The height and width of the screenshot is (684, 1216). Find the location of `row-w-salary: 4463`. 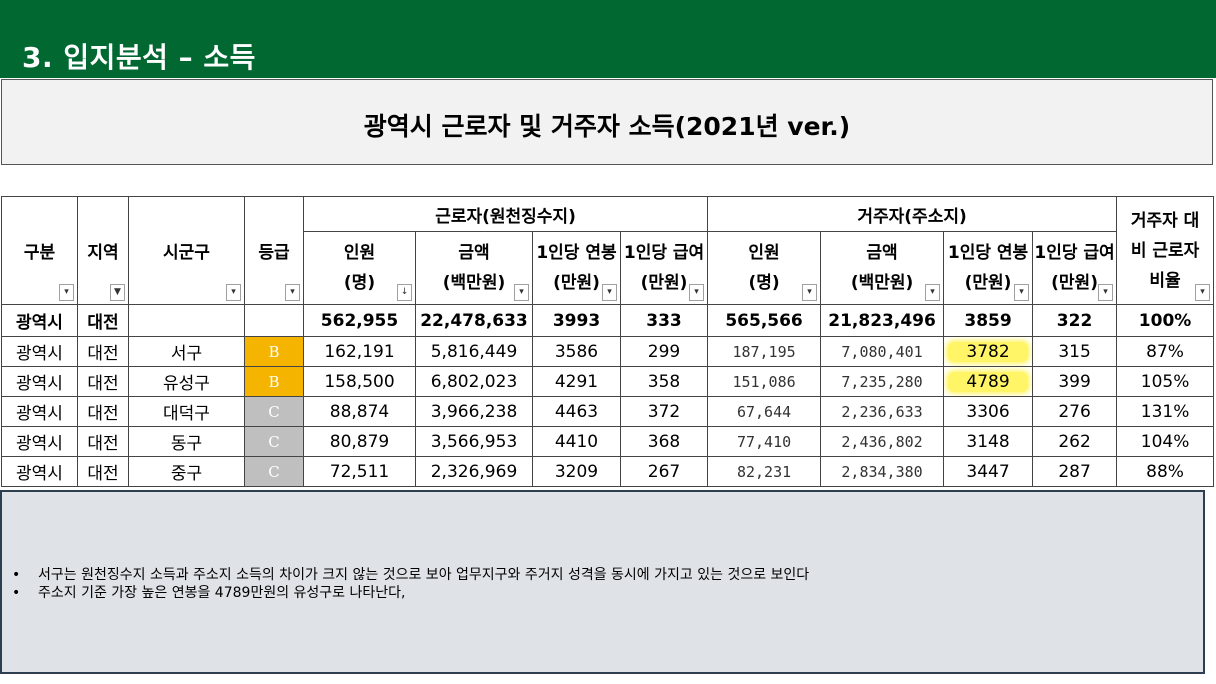

row-w-salary: 4463 is located at coordinates (576, 411).